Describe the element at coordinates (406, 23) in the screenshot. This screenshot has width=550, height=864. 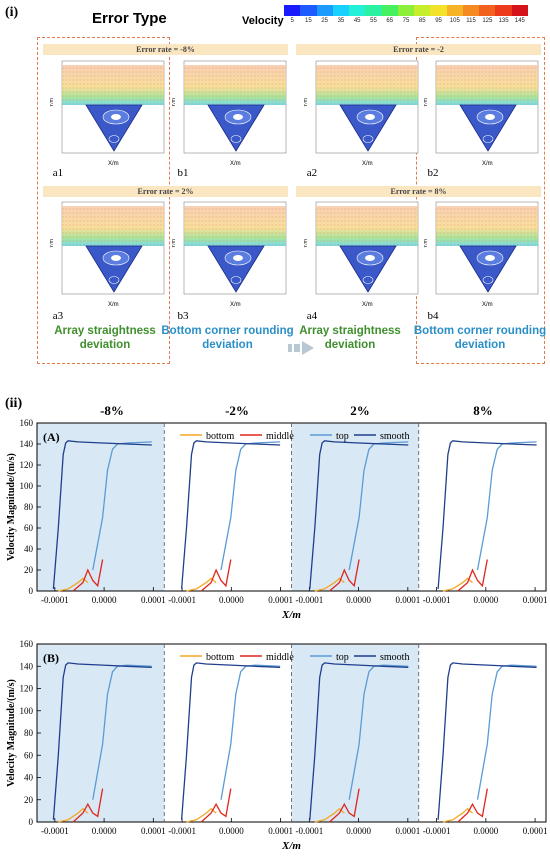
I see `velocity-tick-labels: 5 15 25 35 45 55 65 75 85 95 105 115 125 135 145` at that location.